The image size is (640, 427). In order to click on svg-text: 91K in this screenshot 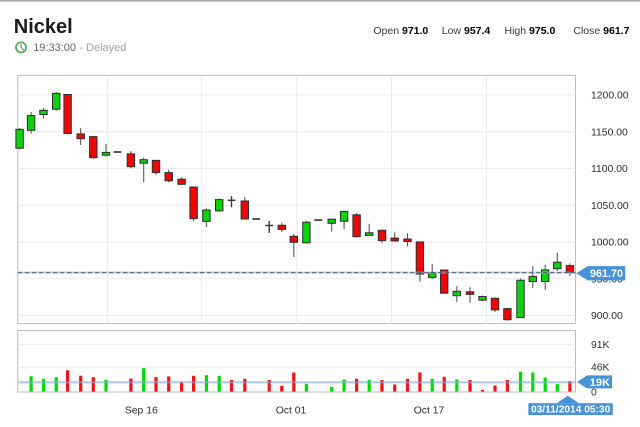, I will do `click(600, 345)`.